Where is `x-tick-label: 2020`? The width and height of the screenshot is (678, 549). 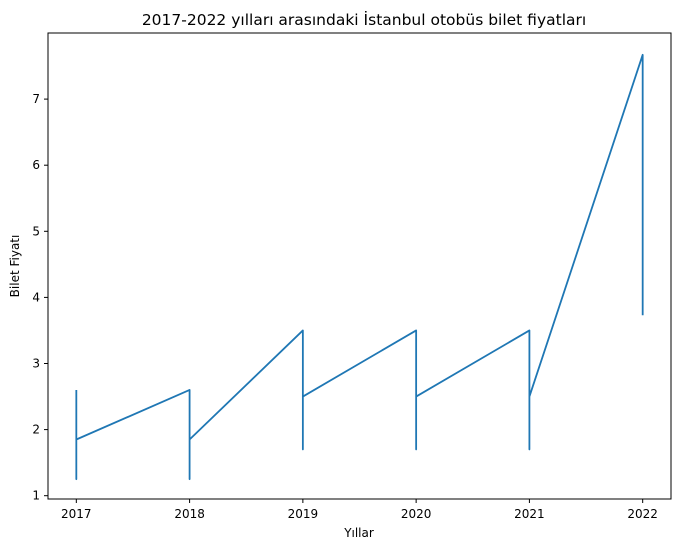
x-tick-label: 2020 is located at coordinates (416, 514).